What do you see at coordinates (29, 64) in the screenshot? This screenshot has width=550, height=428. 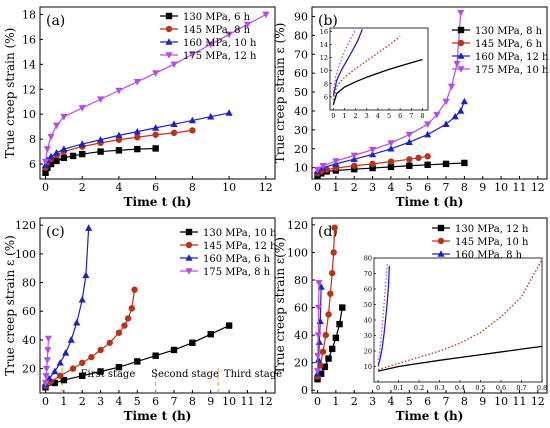 I see `y-tick-label: 14` at bounding box center [29, 64].